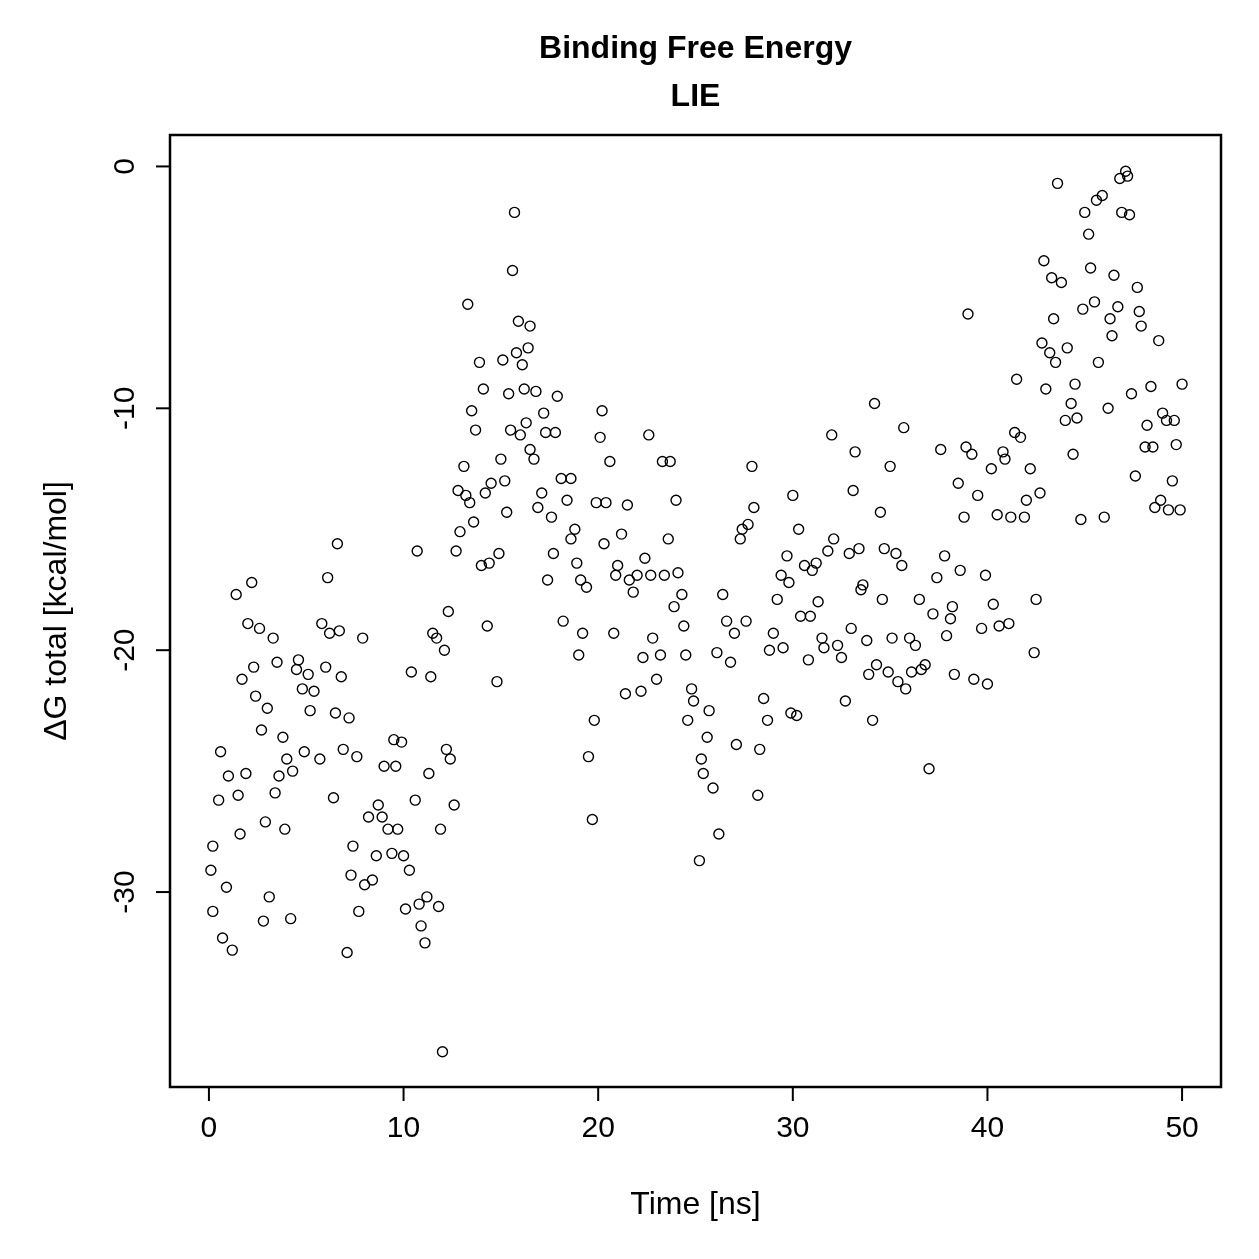 The width and height of the screenshot is (1259, 1259). What do you see at coordinates (598, 1126) in the screenshot?
I see `x-tick-label: 20` at bounding box center [598, 1126].